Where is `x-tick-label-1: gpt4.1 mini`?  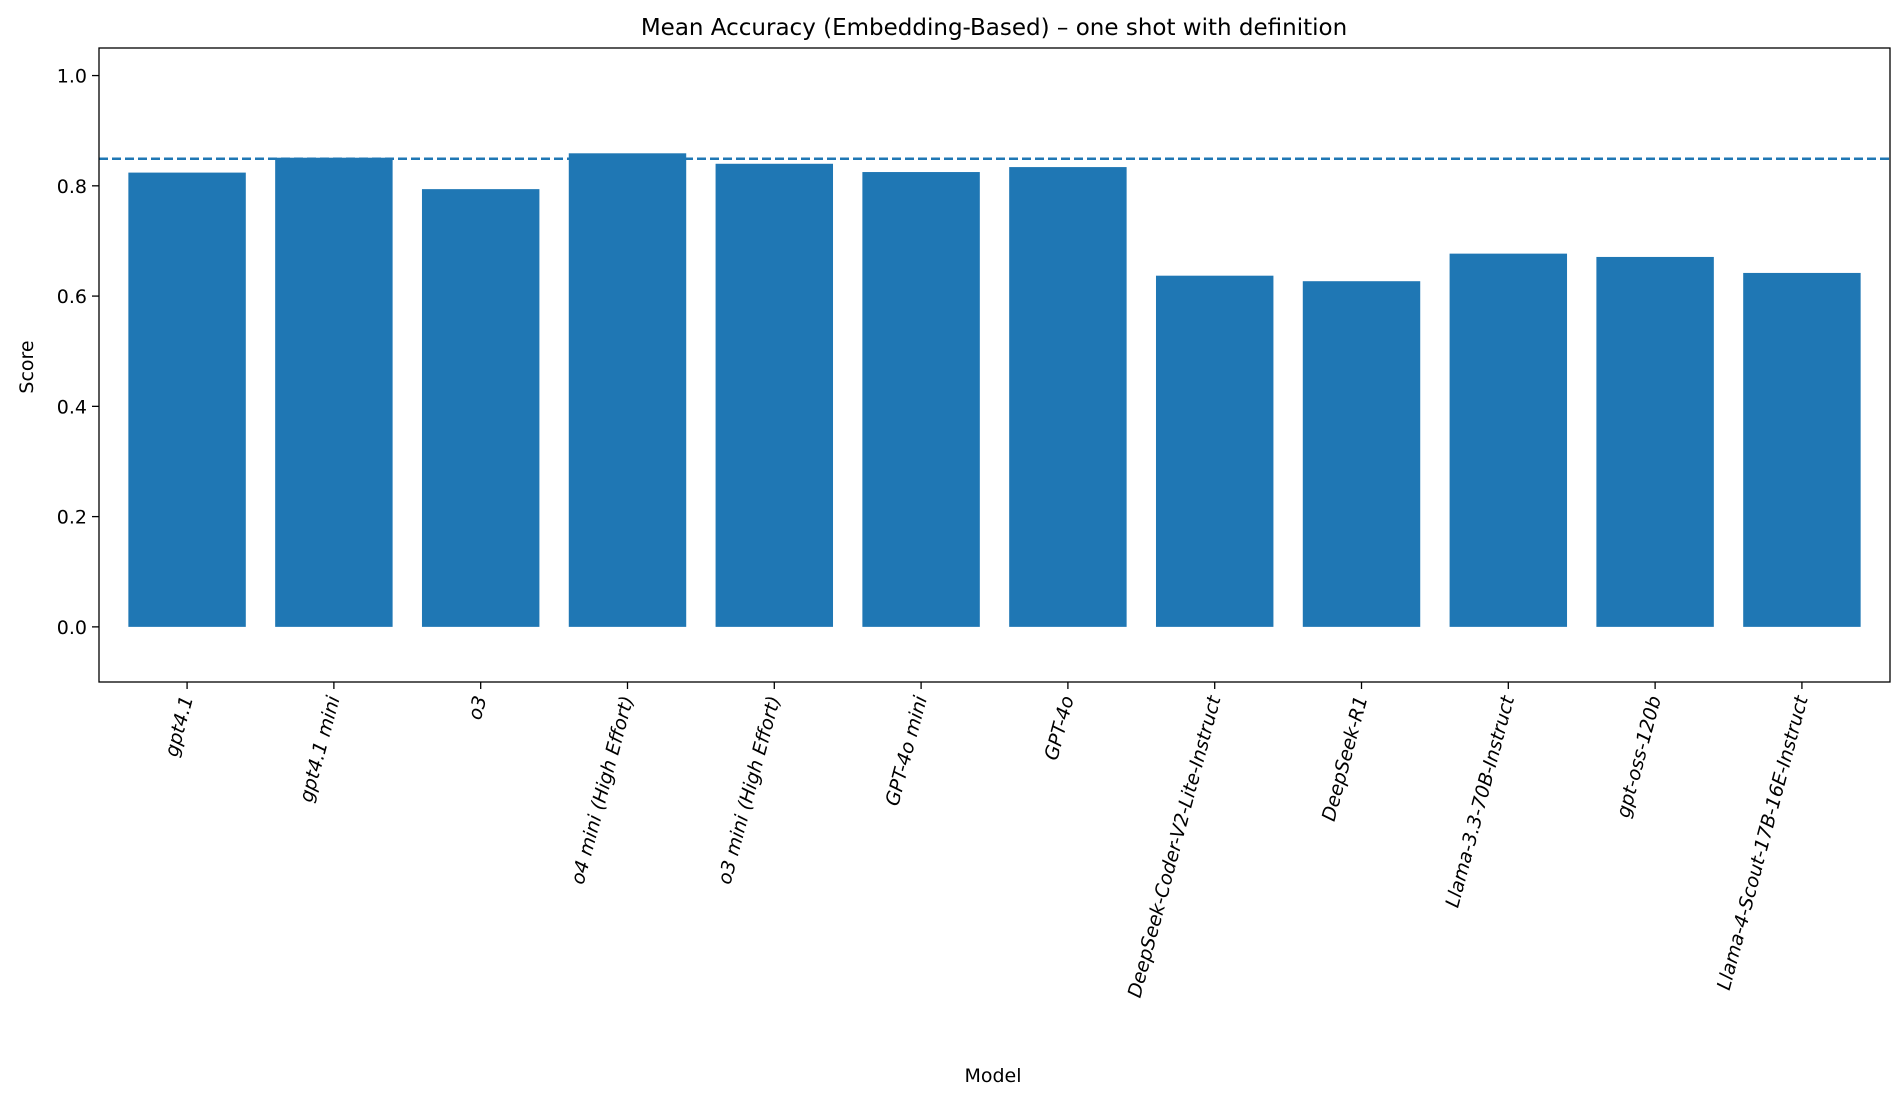
x-tick-label-1: gpt4.1 mini is located at coordinates (320, 749).